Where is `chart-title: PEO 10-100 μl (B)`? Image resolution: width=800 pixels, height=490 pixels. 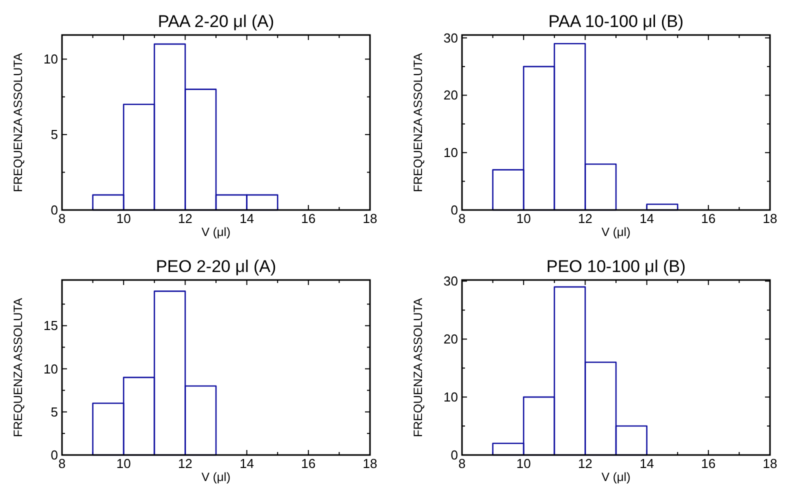 chart-title: PEO 10-100 μl (B) is located at coordinates (616, 266).